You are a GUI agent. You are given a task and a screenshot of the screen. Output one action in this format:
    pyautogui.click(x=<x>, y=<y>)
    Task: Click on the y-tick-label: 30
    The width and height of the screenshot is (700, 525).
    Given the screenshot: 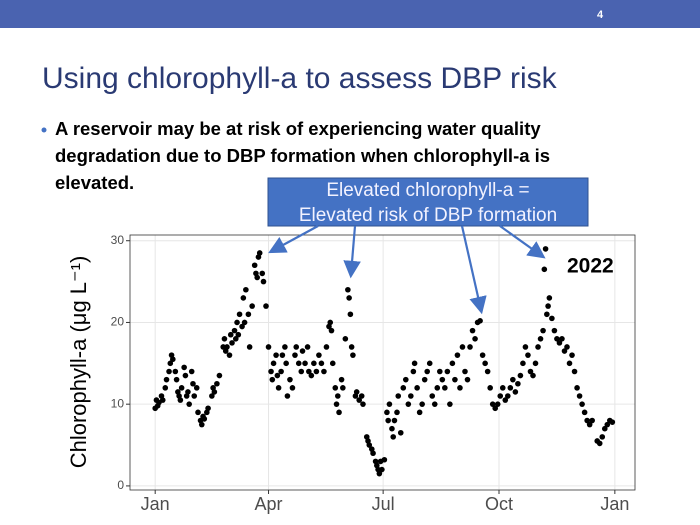 What is the action you would take?
    pyautogui.click(x=118, y=240)
    